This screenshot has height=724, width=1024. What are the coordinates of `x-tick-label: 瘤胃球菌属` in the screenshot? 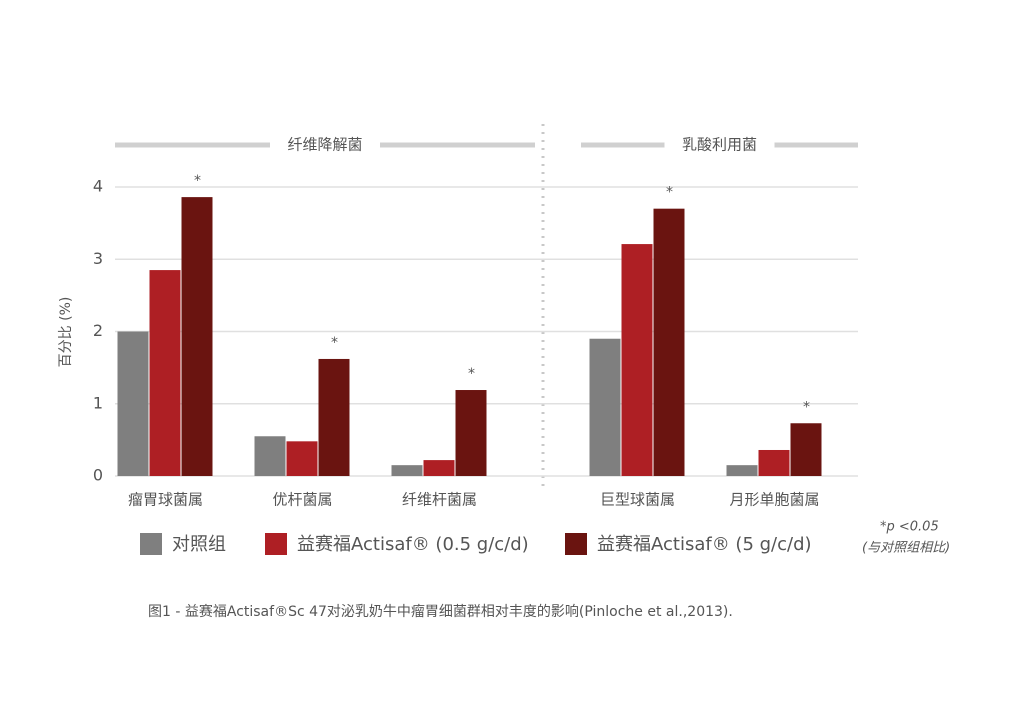 It's located at (165, 500).